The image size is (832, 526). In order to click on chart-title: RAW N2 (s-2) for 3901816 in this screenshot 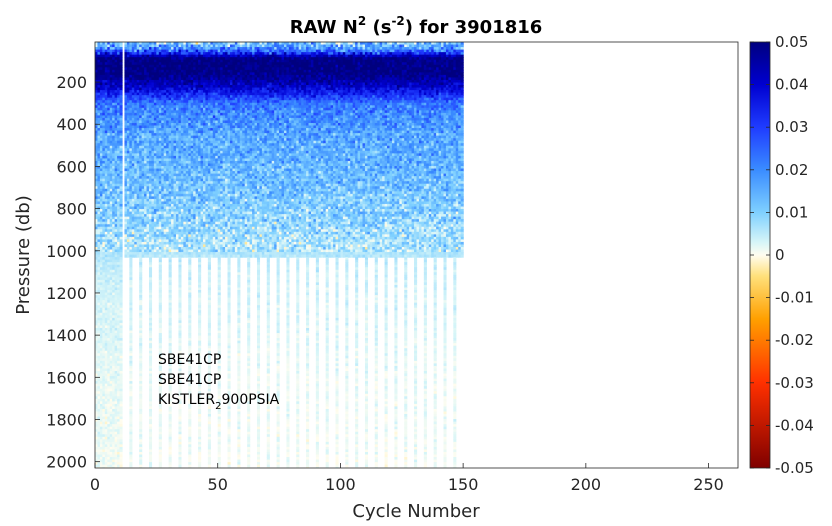, I will do `click(416, 26)`.